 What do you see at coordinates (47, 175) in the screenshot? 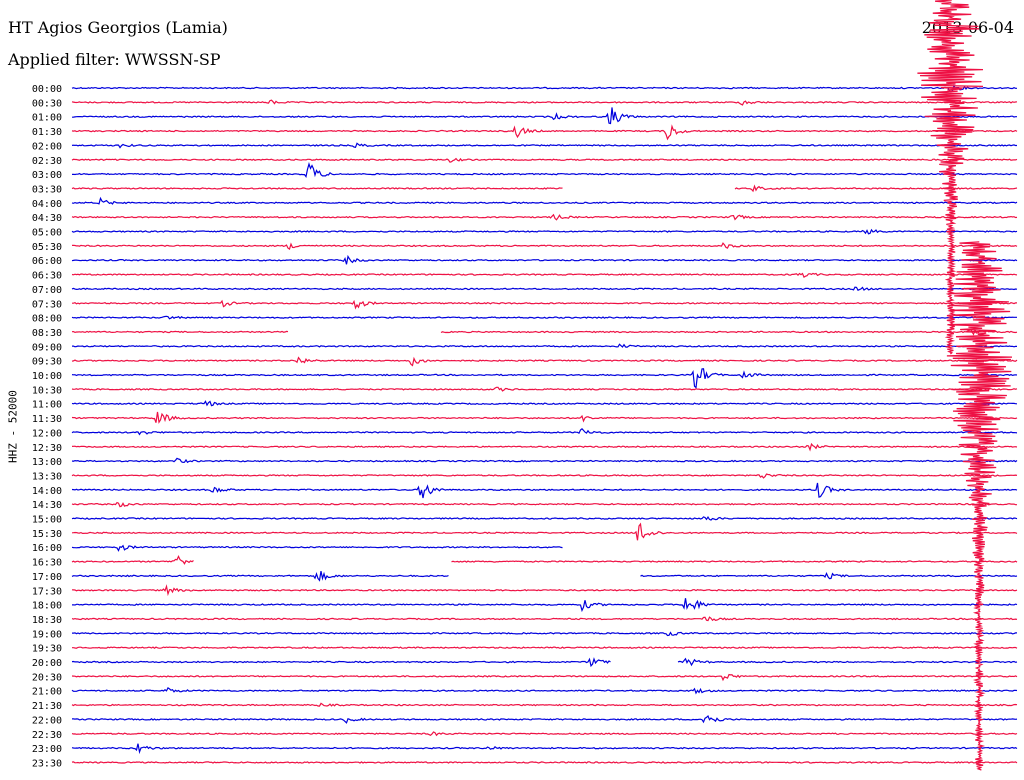
I see `time-tick-label: 03:00` at bounding box center [47, 175].